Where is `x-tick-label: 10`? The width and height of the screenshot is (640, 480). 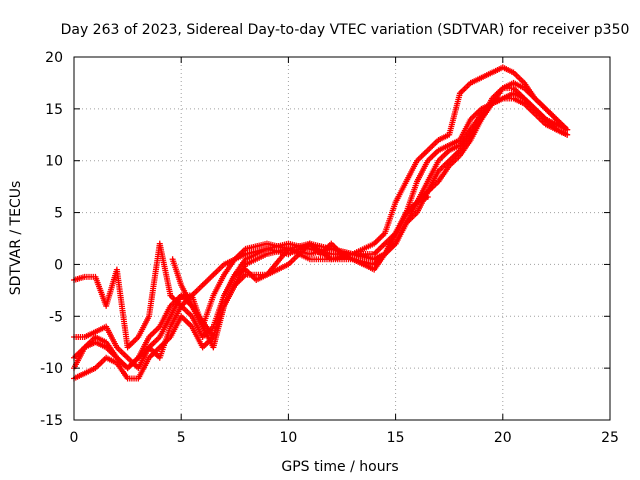 x-tick-label: 10 is located at coordinates (288, 438).